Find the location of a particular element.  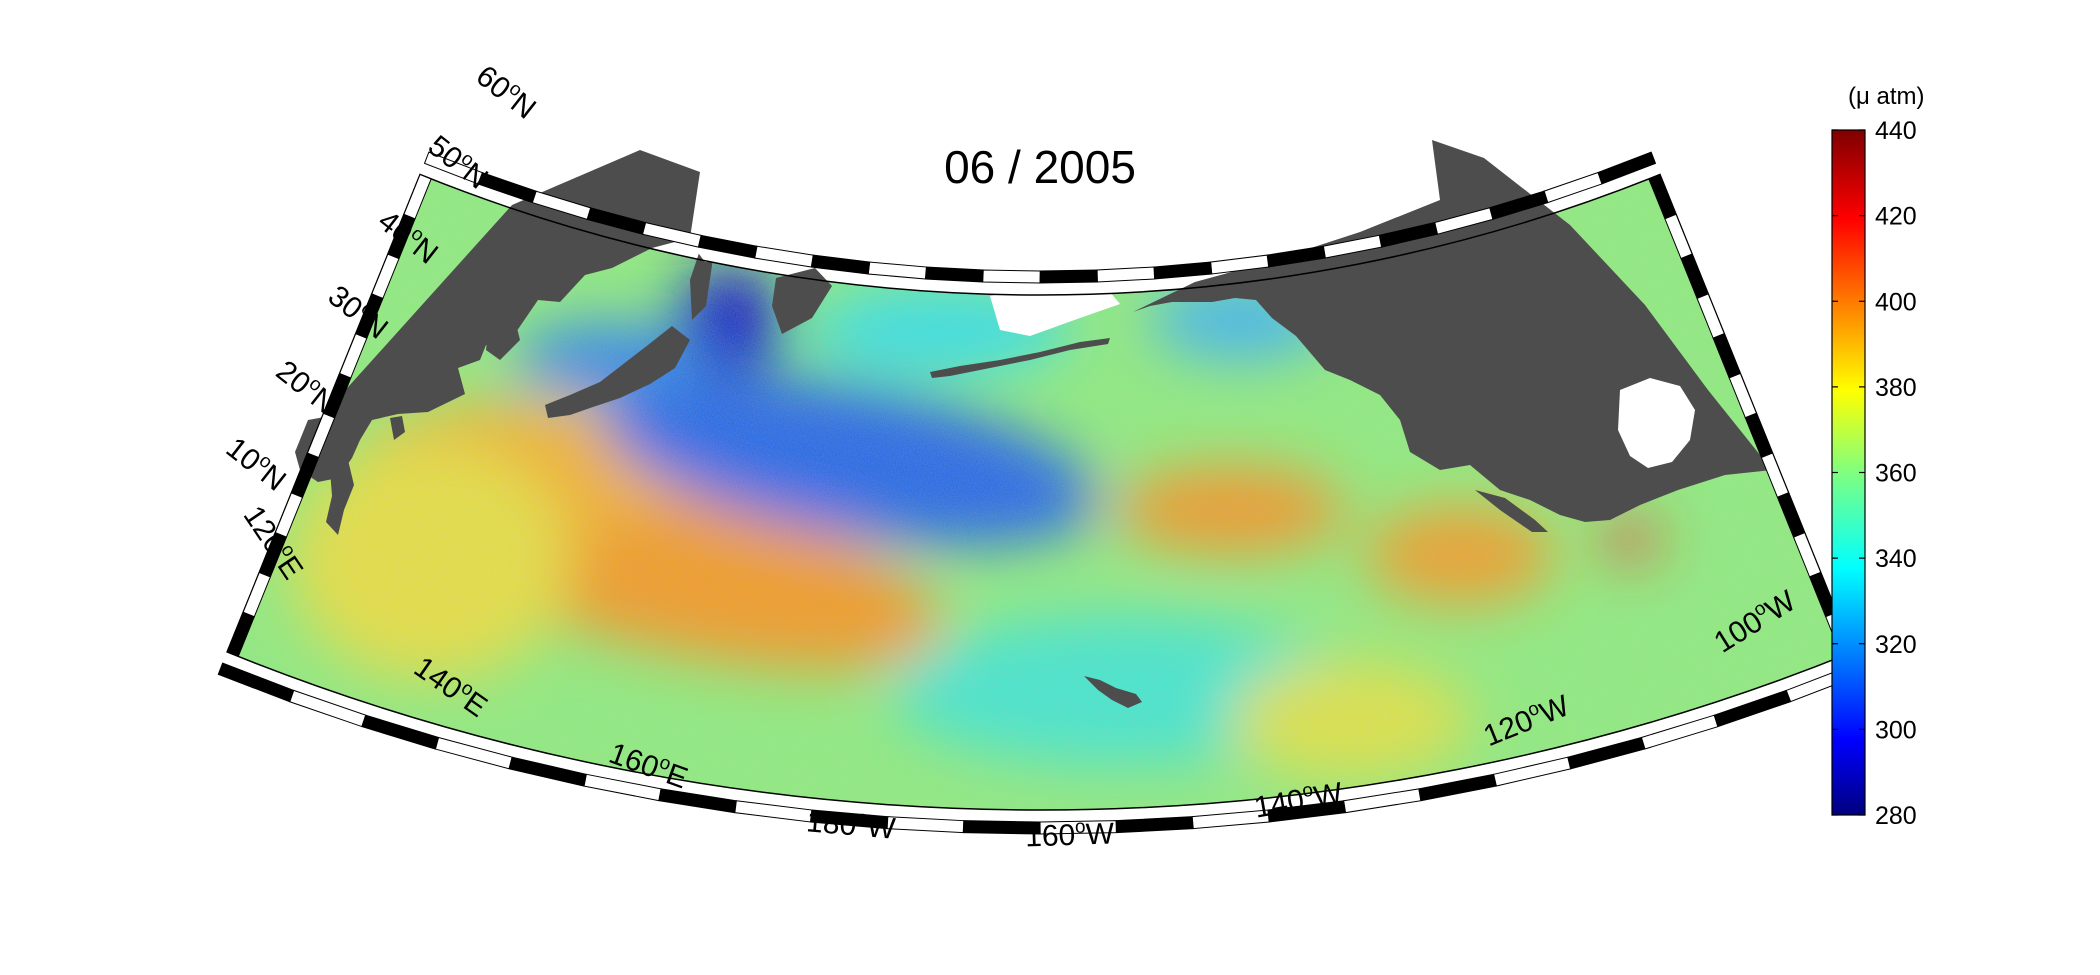

lat-label: 60oN is located at coordinates (506, 92).